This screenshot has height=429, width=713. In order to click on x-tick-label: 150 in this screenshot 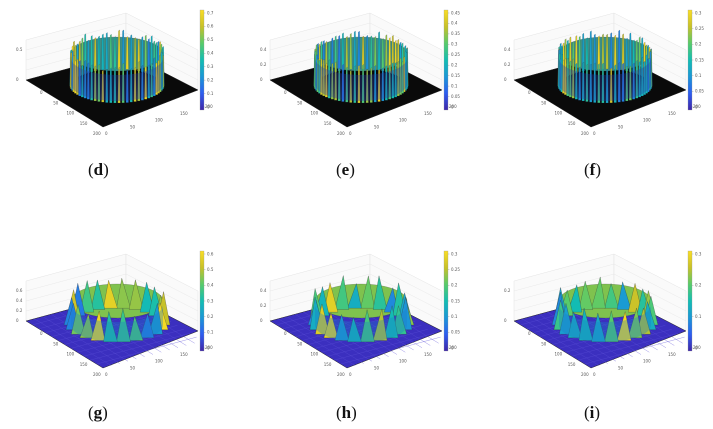, I will do `click(84, 364)`.